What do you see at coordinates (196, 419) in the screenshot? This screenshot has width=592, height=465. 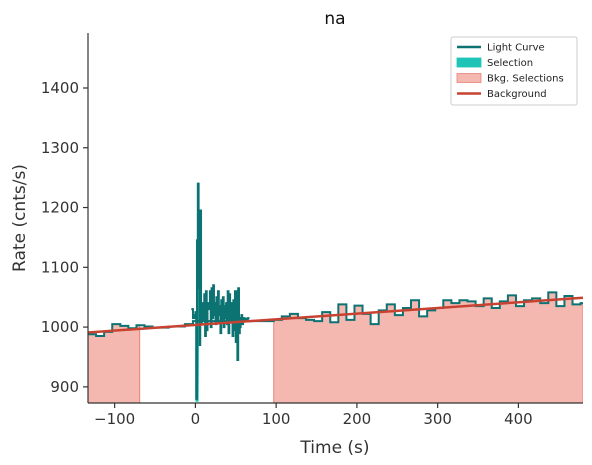 I see `x-tick-label: 0` at bounding box center [196, 419].